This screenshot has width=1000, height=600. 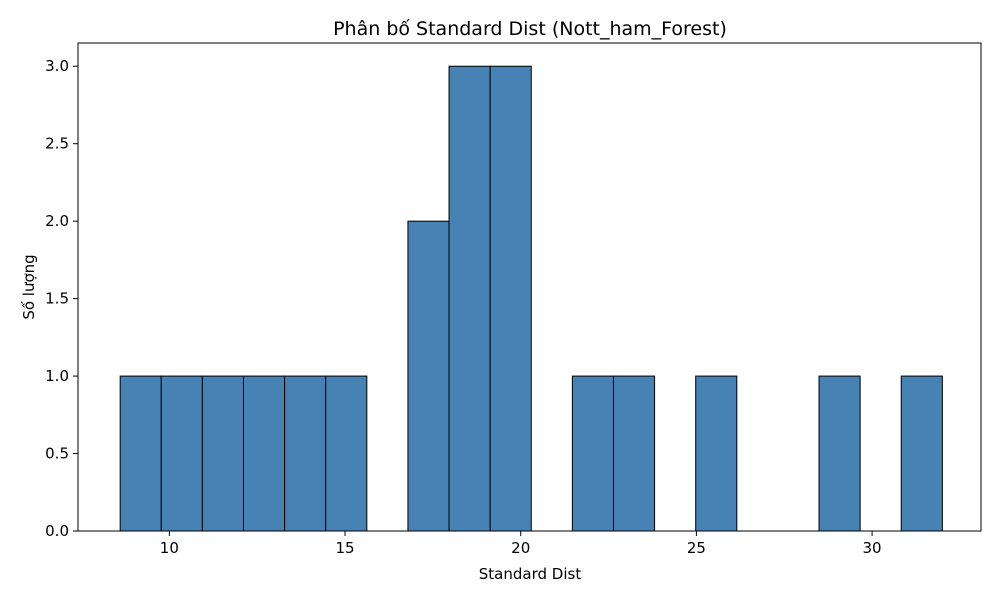 I want to click on x-tick-label: 20, so click(x=520, y=548).